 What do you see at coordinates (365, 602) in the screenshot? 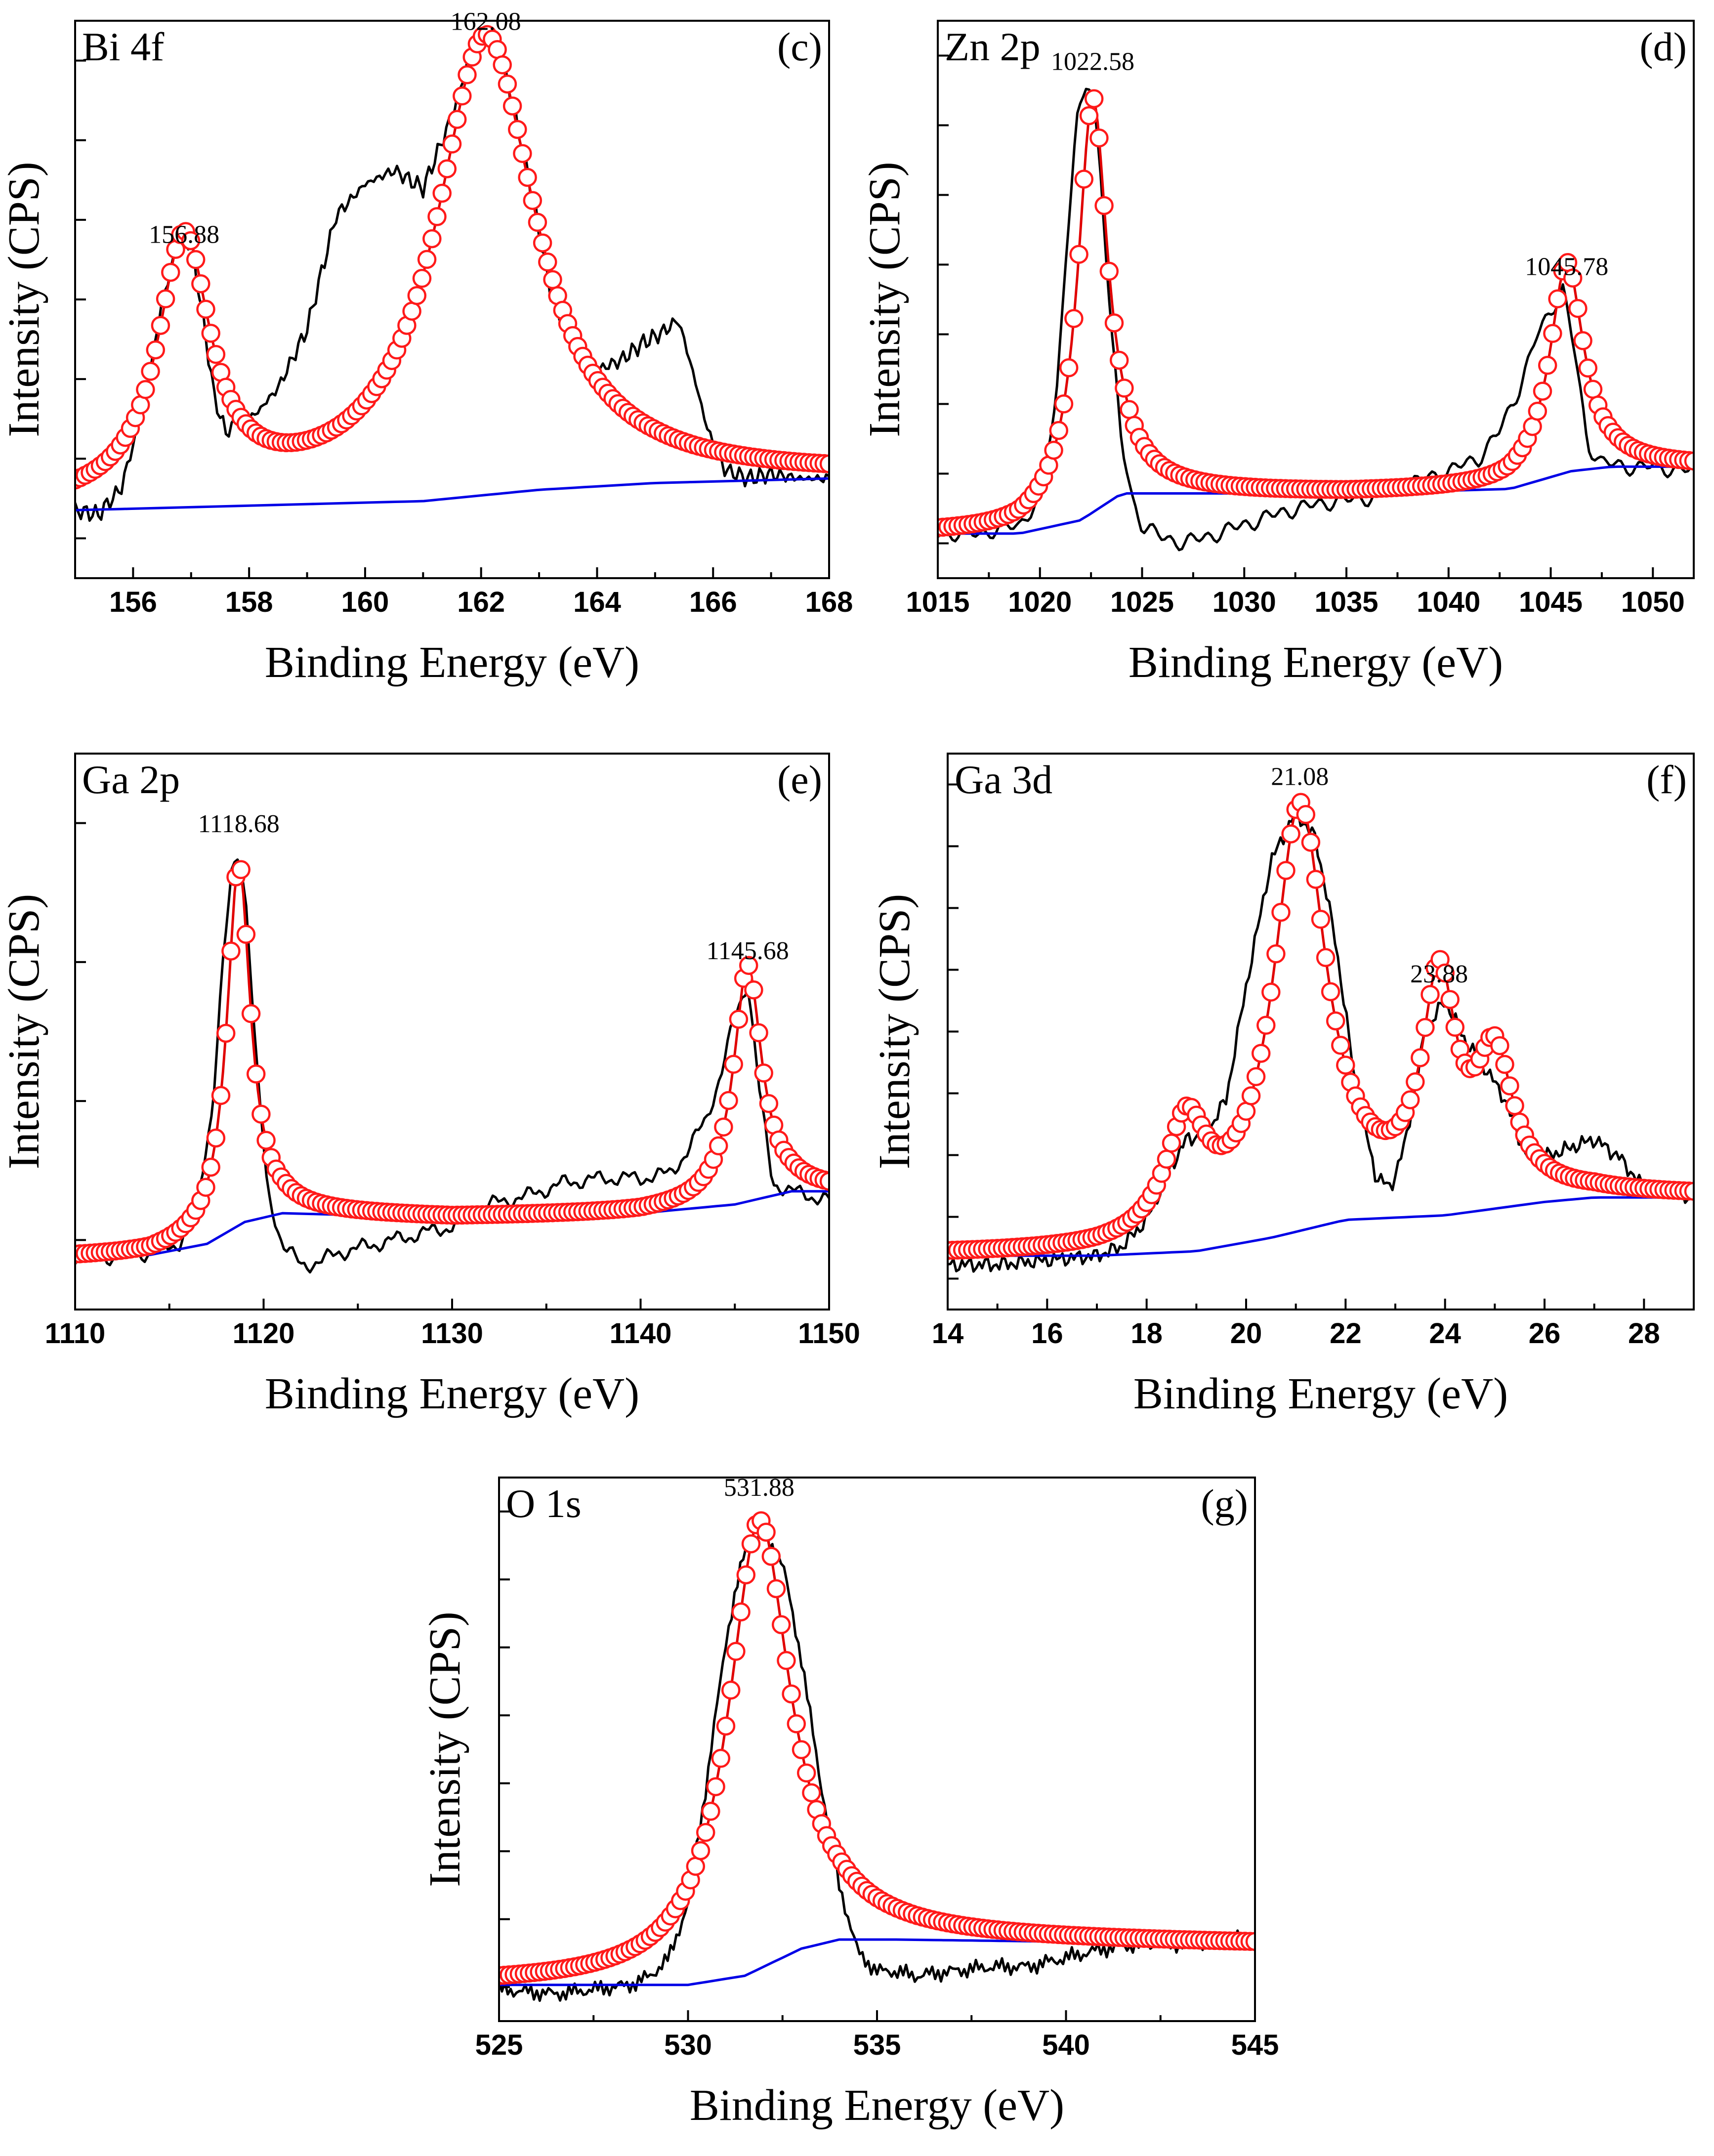
I see `x-tick-label: 160` at bounding box center [365, 602].